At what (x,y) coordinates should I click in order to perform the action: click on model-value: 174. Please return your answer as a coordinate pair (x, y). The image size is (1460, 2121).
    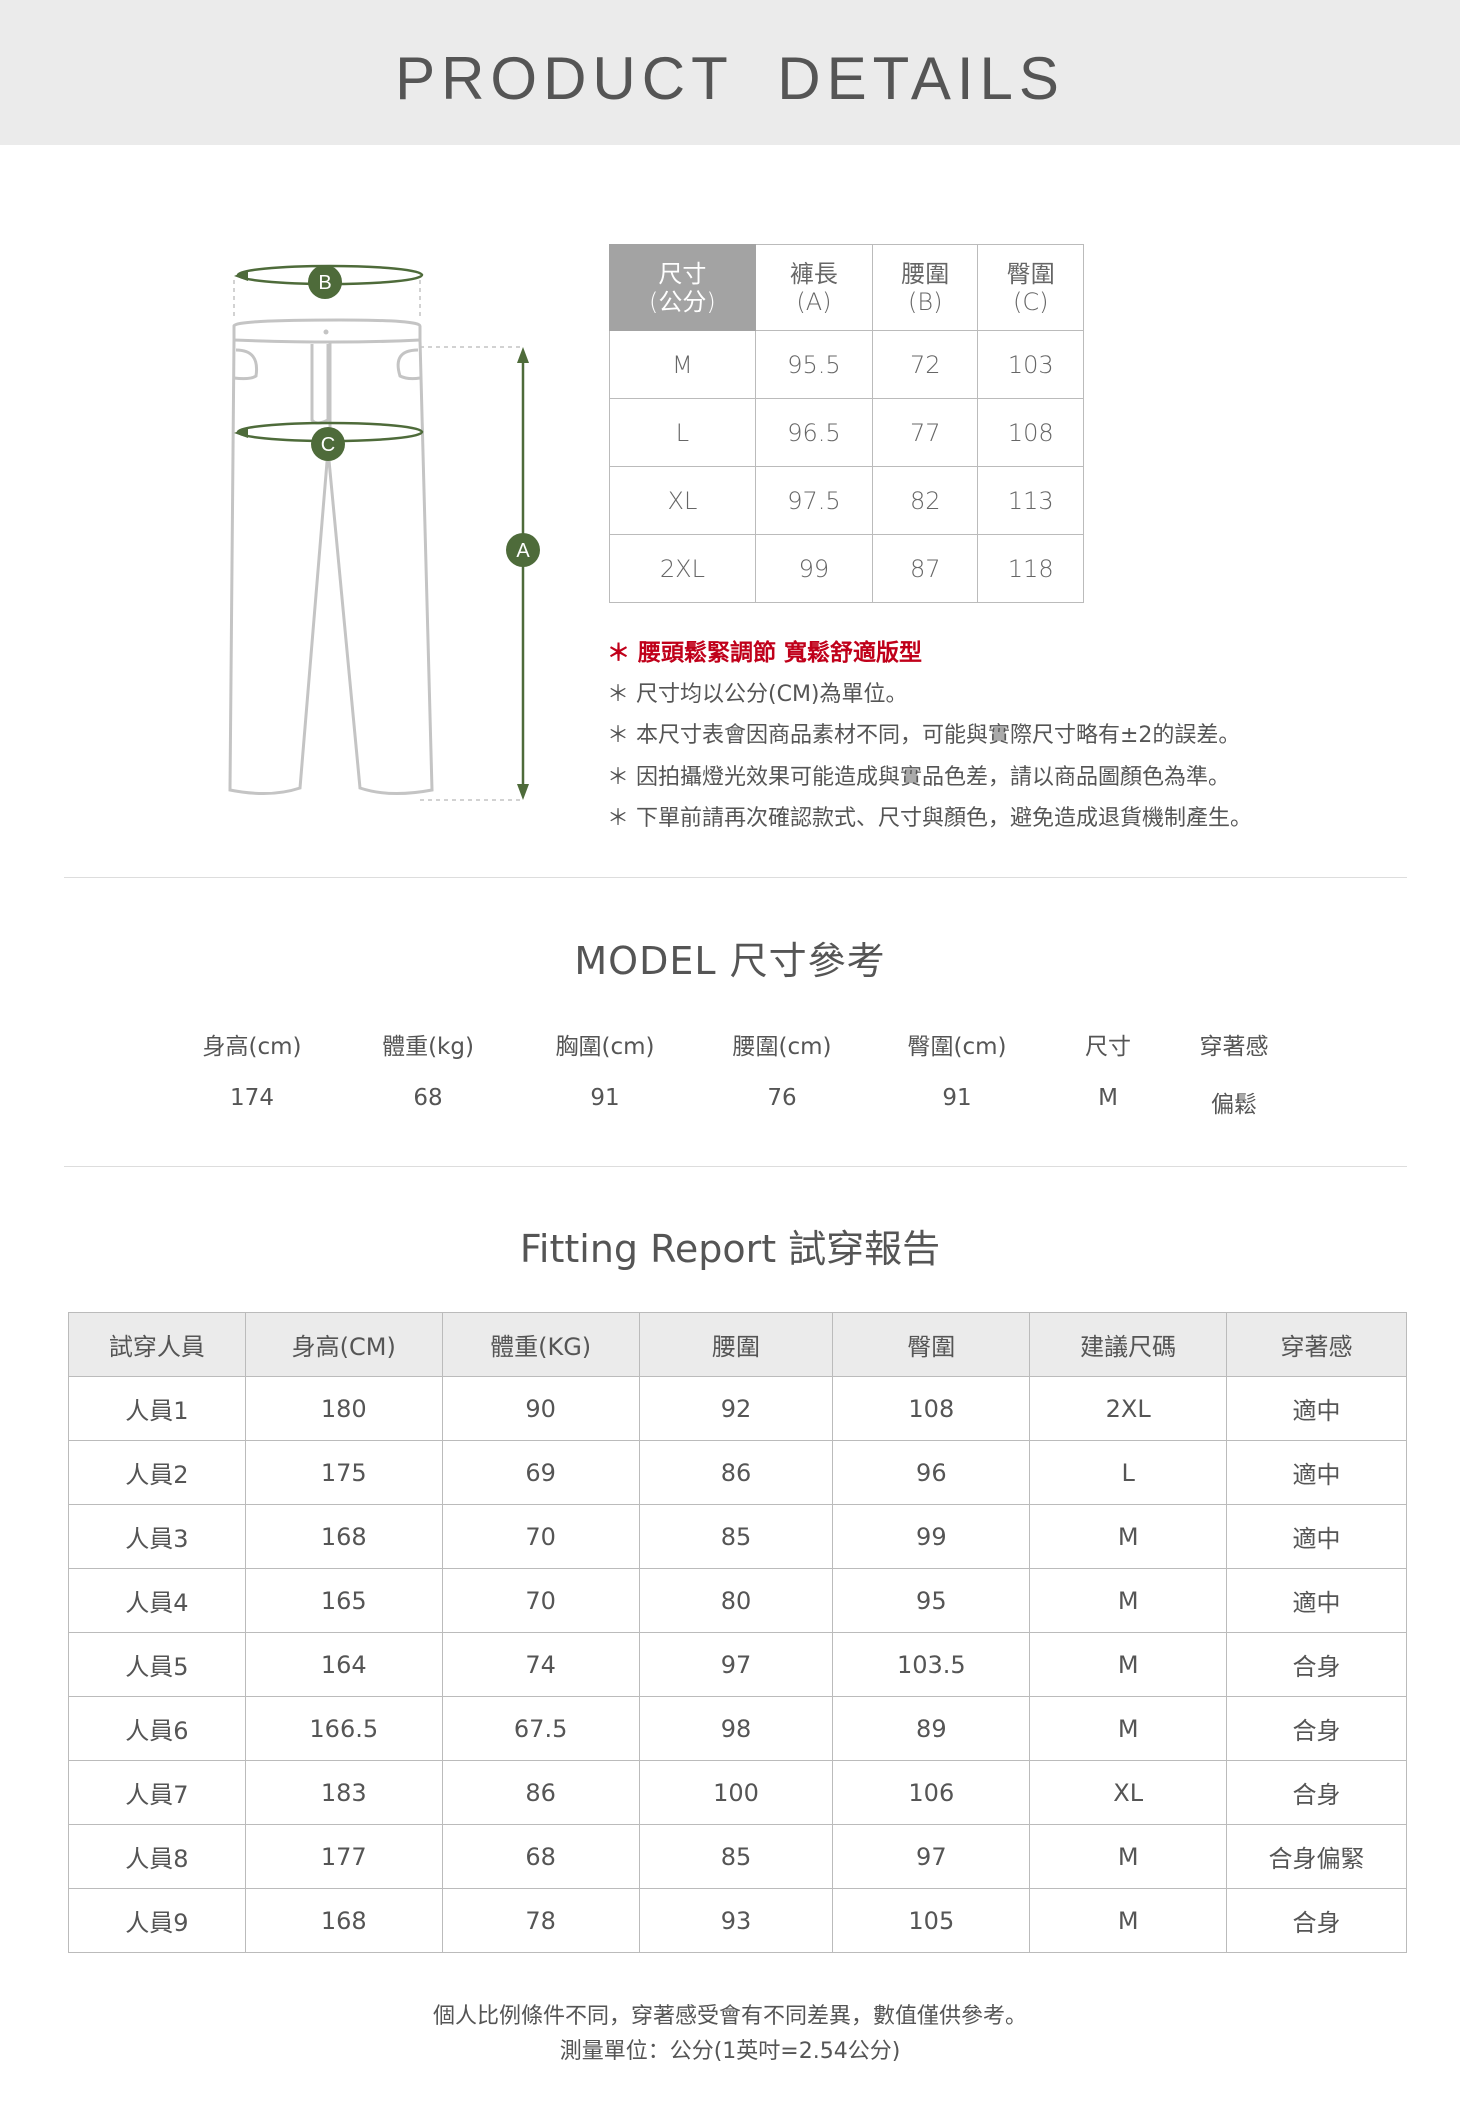
    Looking at the image, I should click on (252, 1098).